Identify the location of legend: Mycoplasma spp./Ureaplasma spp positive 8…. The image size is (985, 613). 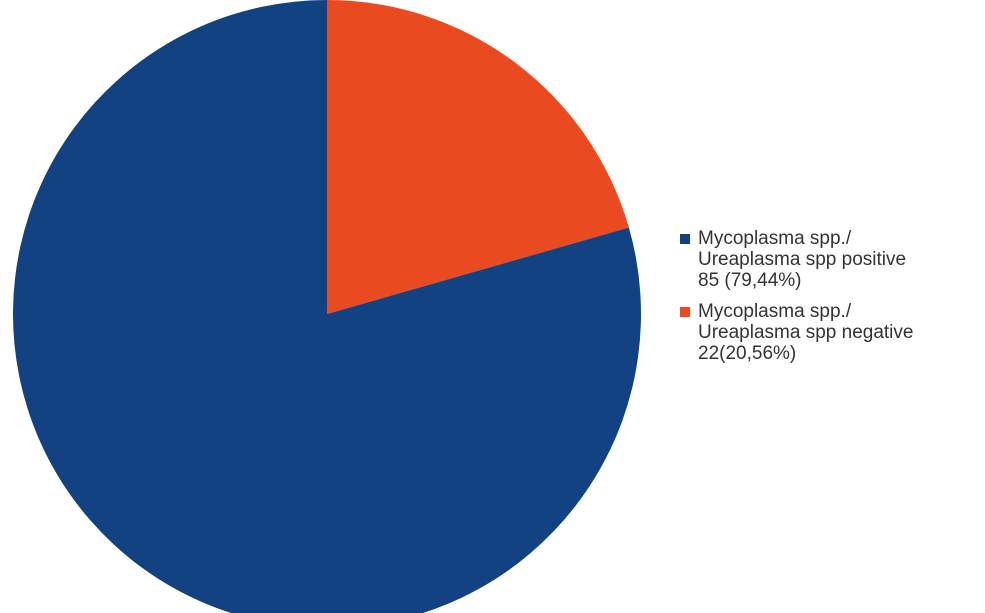
(830, 301).